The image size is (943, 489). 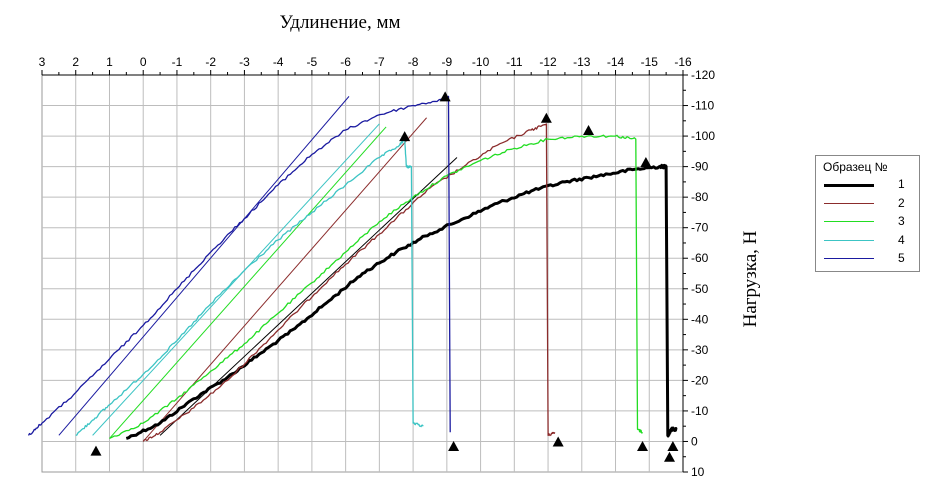 I want to click on legend-entry-1: 1, so click(x=867, y=185).